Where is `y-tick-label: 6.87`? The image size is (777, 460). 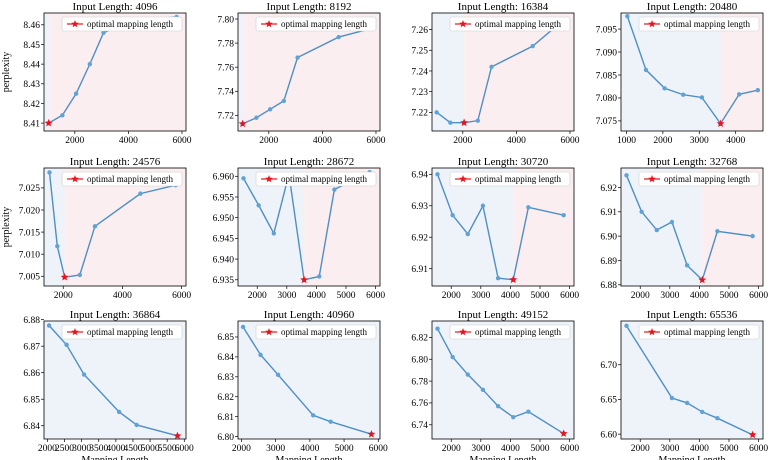 y-tick-label: 6.87 is located at coordinates (31, 347).